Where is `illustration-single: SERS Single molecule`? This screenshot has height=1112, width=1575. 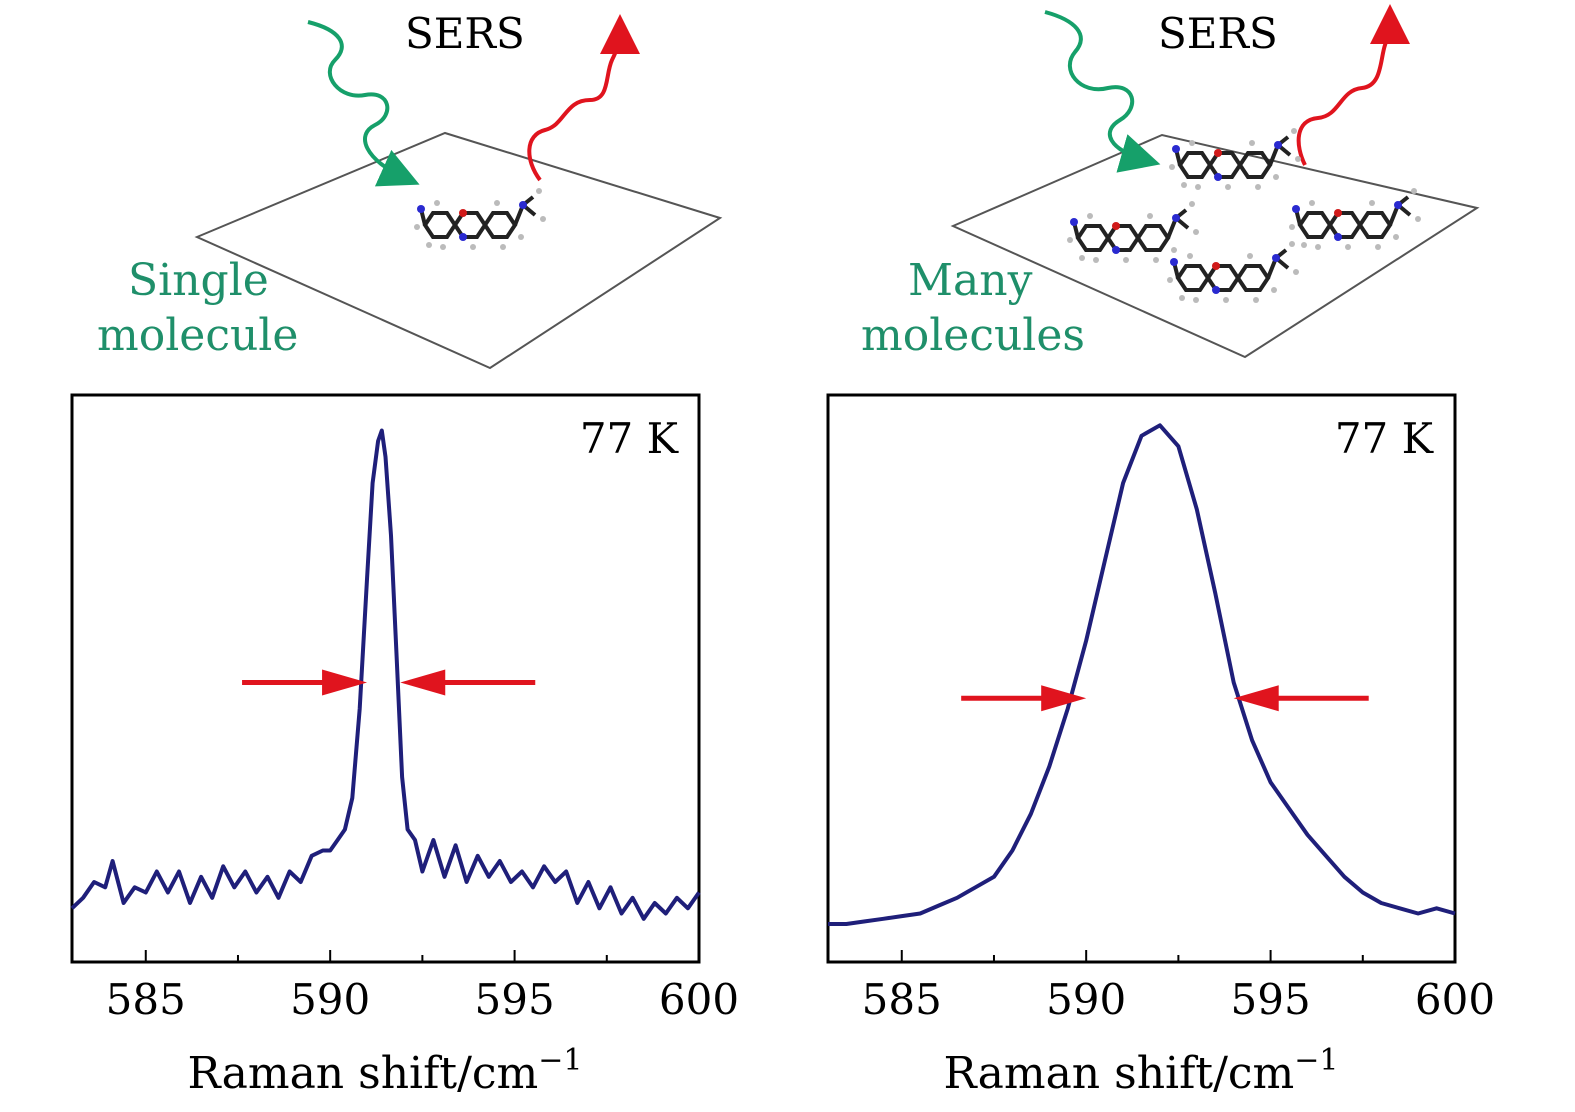 illustration-single: SERS Single molecule is located at coordinates (410, 189).